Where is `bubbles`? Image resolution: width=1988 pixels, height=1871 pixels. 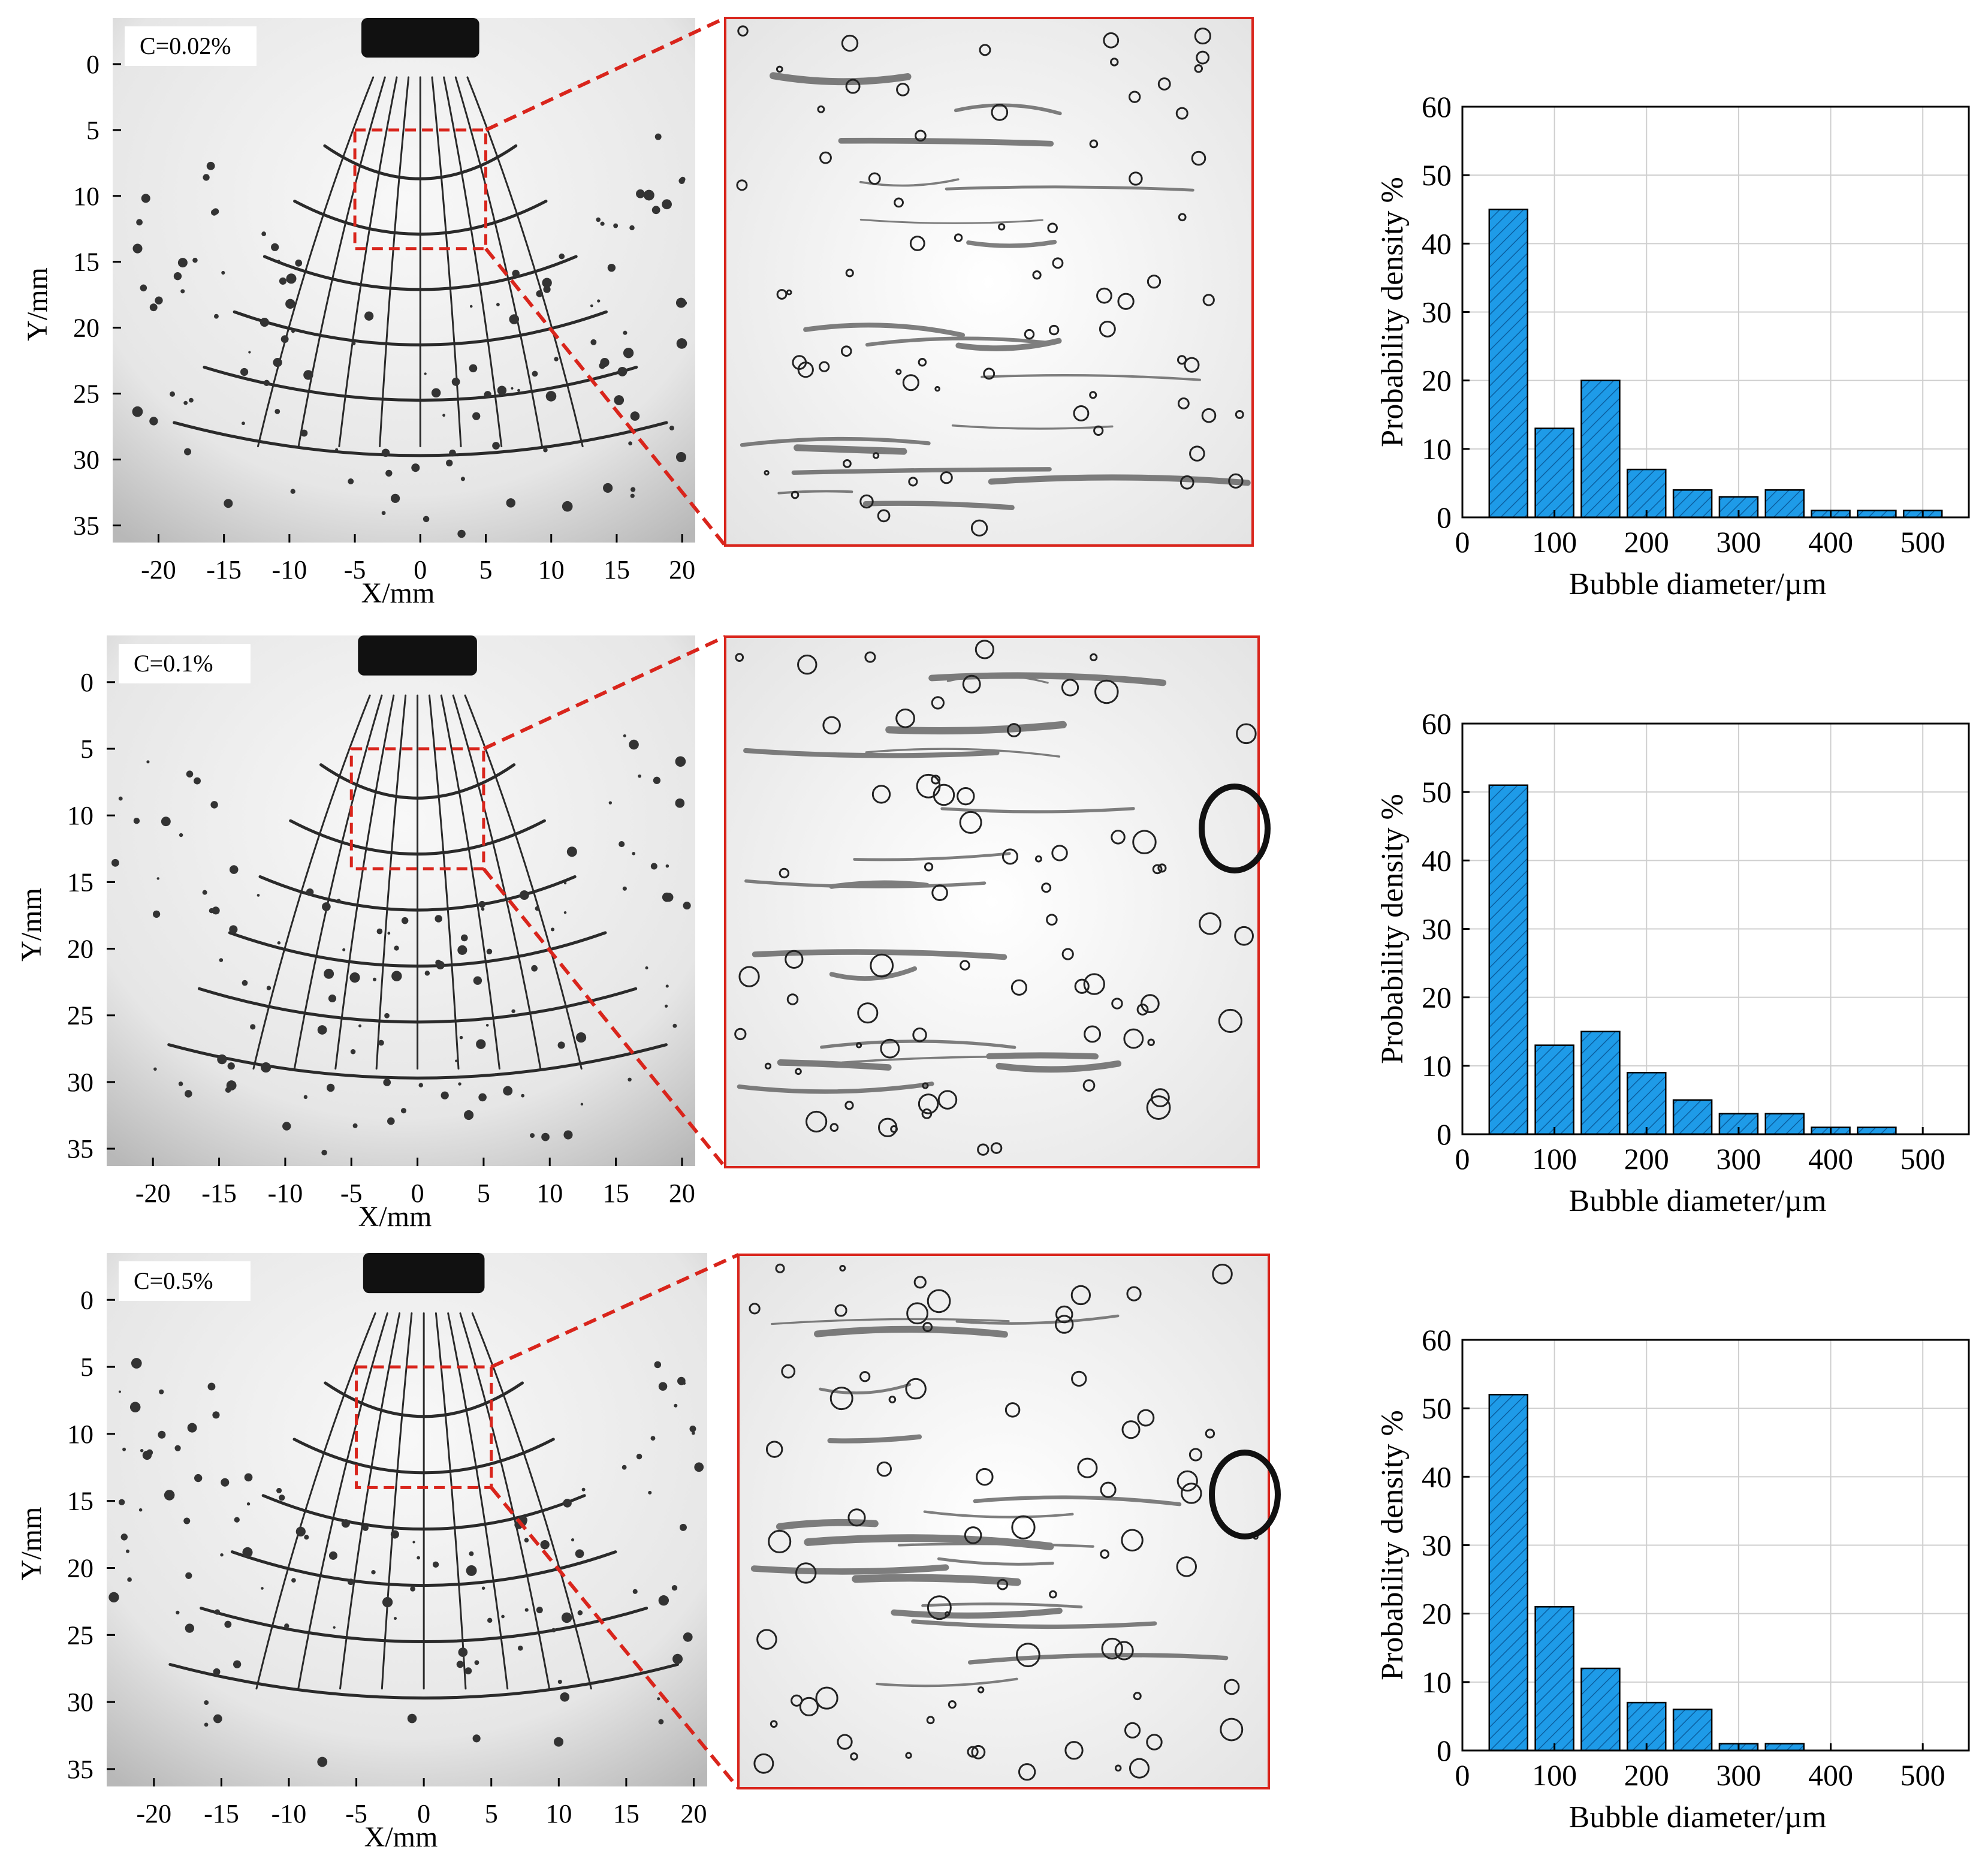 bubbles is located at coordinates (1003, 898).